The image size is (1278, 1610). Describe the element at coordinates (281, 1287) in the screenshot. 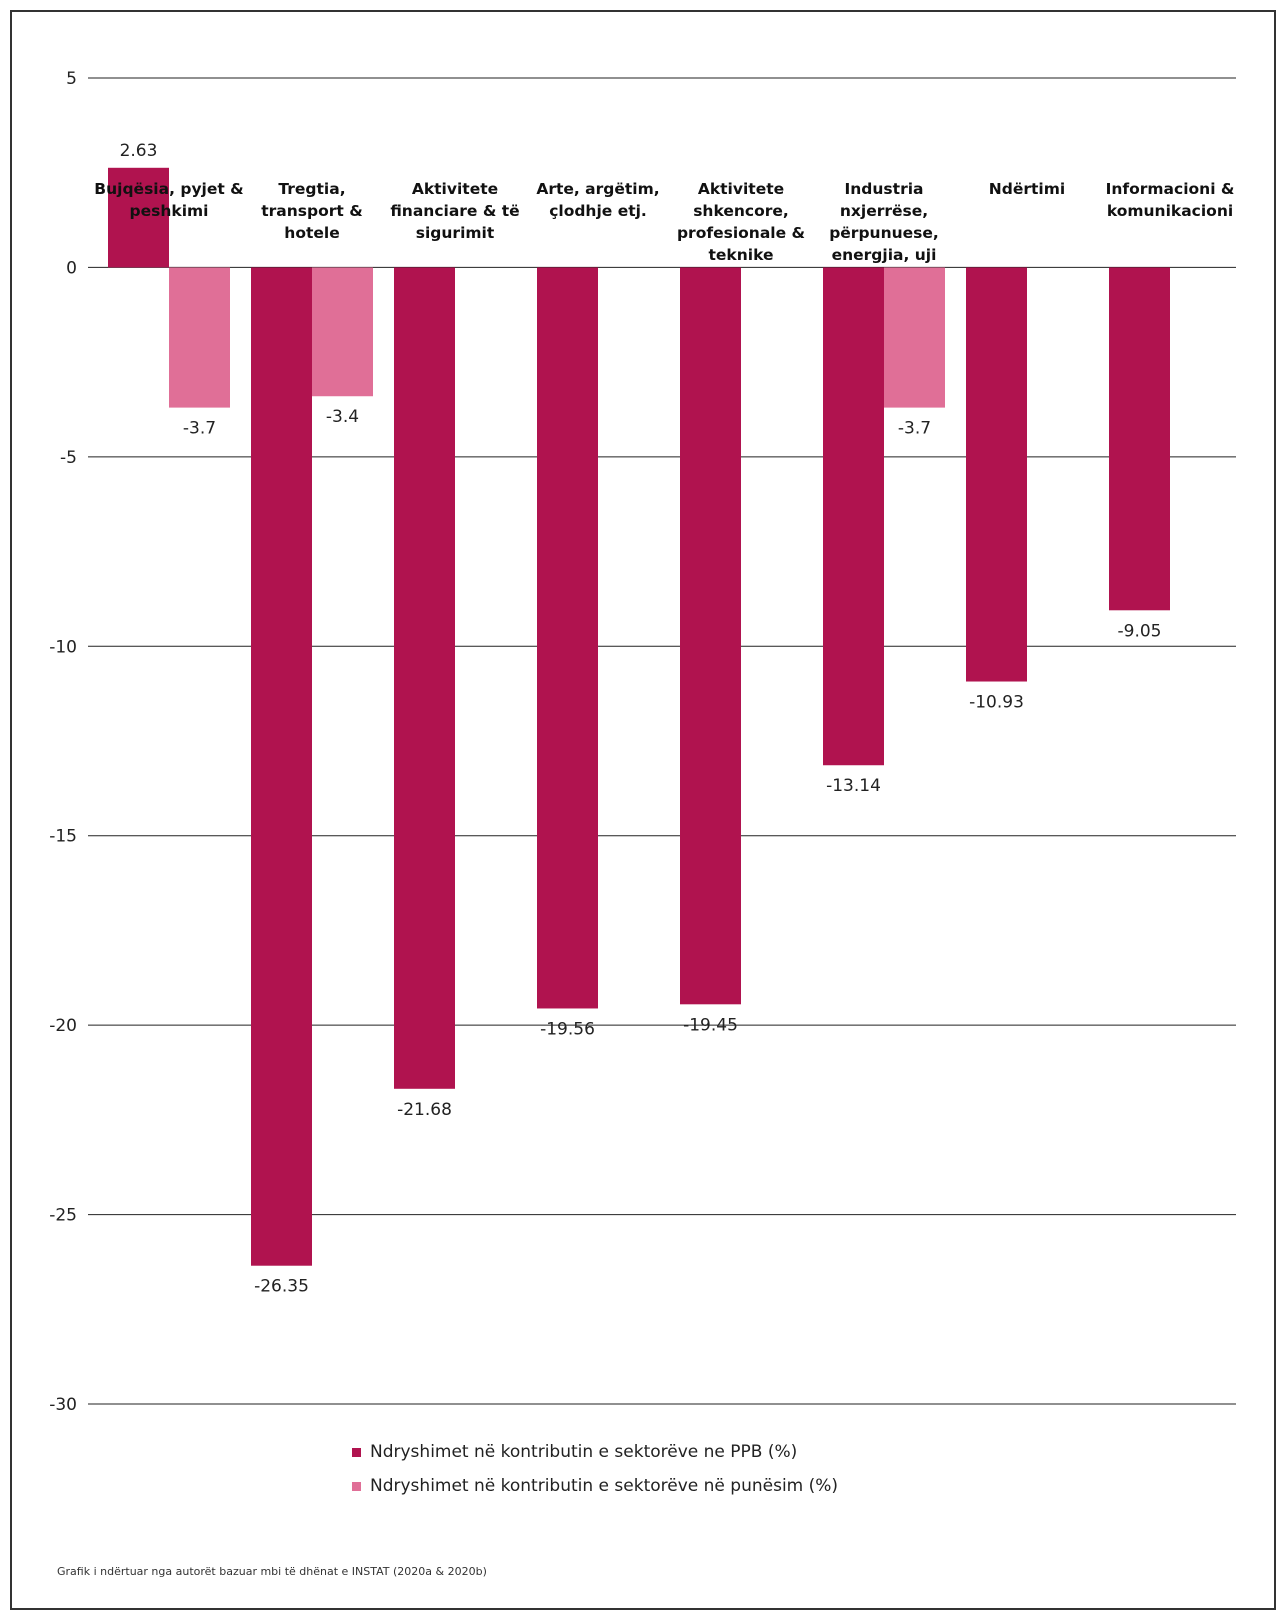

I see `data-label: -26.35` at that location.